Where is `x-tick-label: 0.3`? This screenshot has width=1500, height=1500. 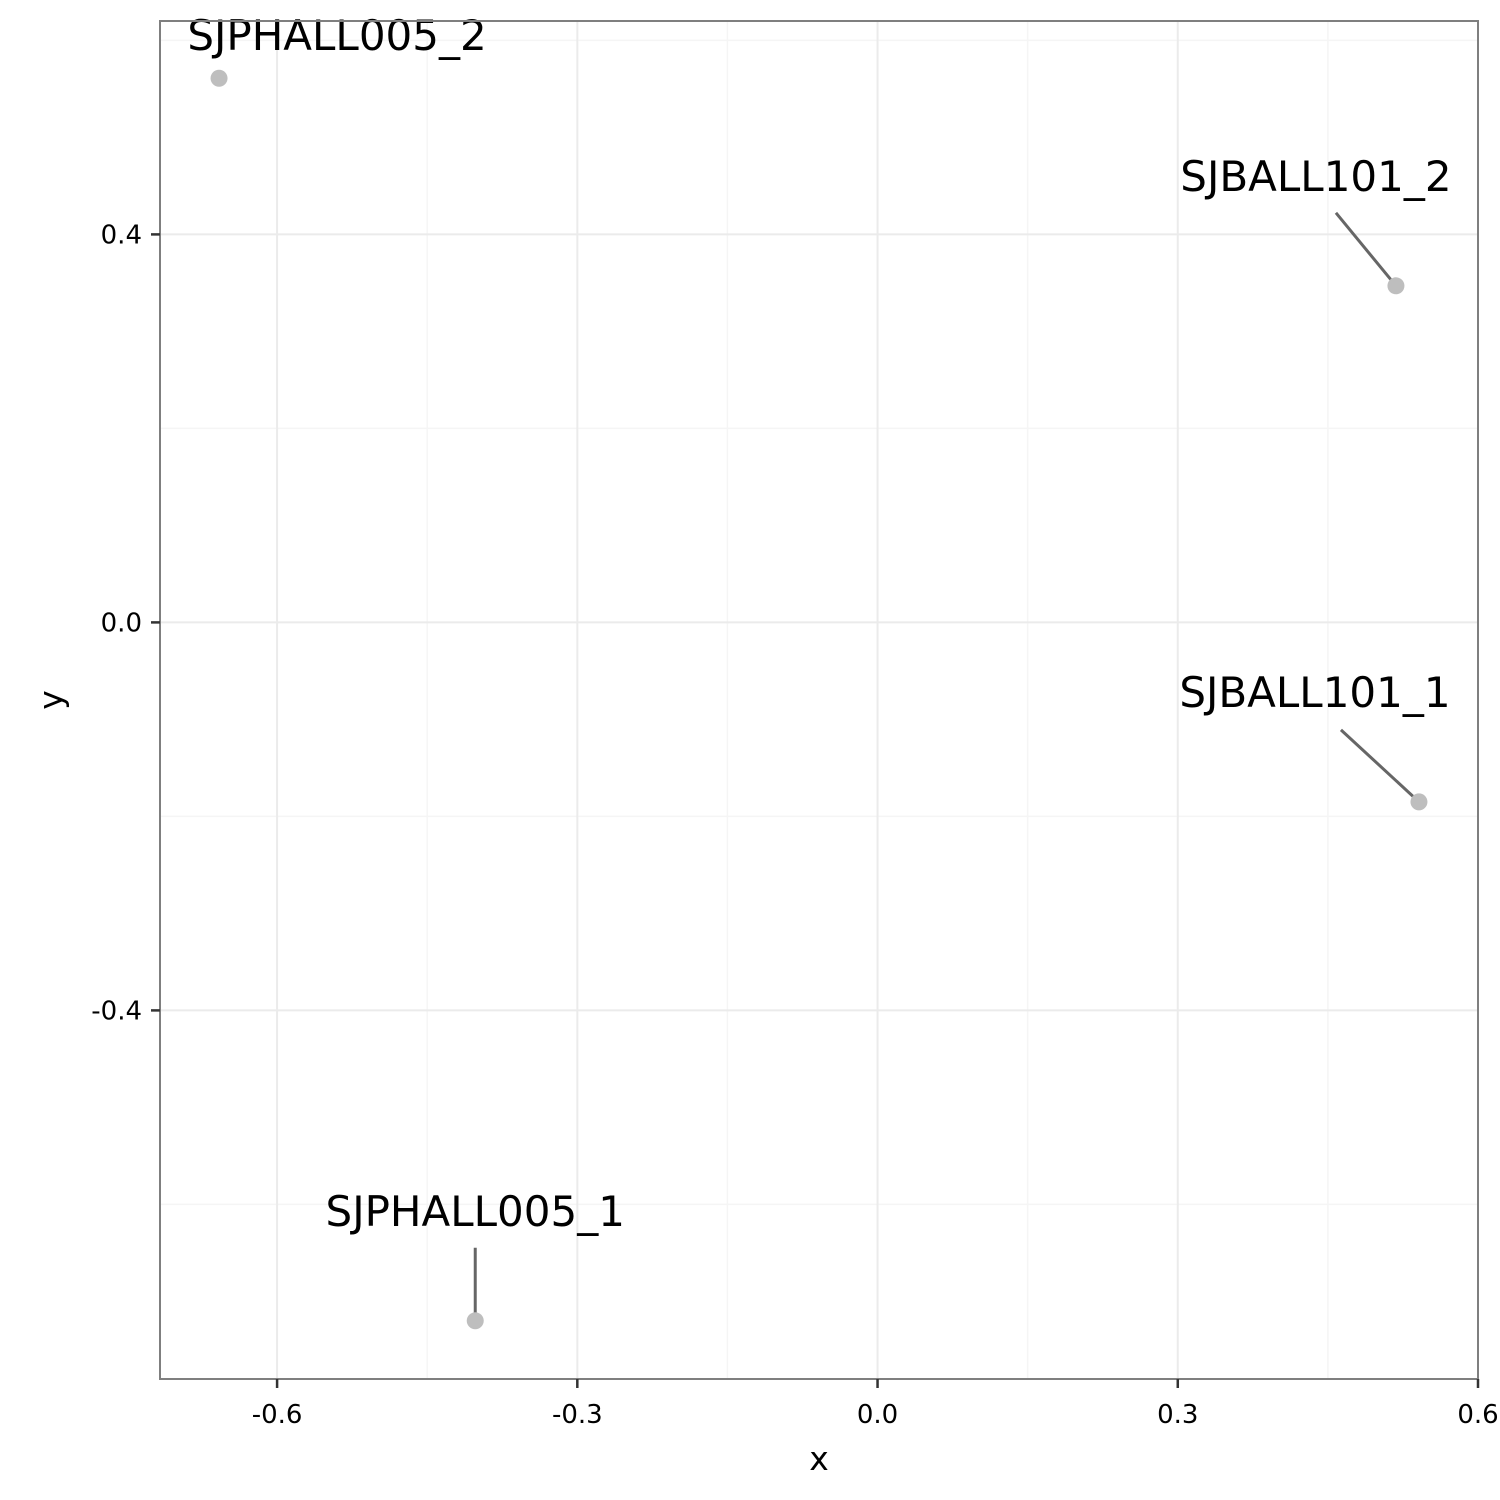
x-tick-label: 0.3 is located at coordinates (1177, 1415).